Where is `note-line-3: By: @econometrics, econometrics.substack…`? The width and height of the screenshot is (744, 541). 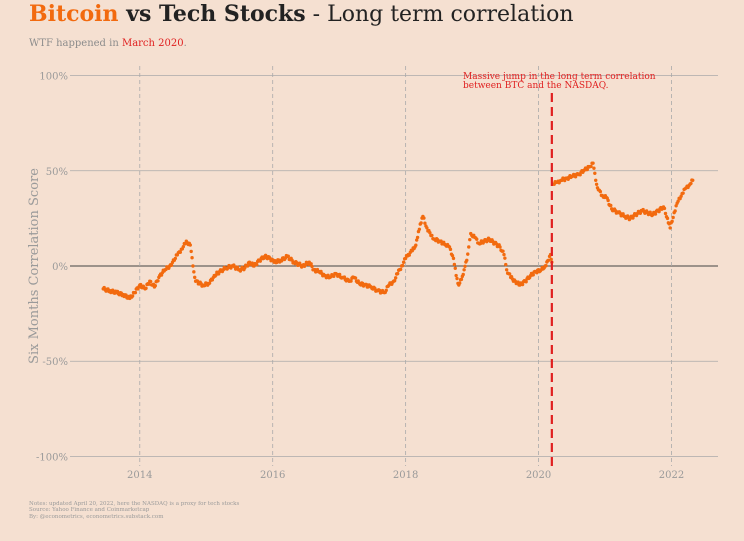 note-line-3: By: @econometrics, econometrics.substack… is located at coordinates (96, 516).